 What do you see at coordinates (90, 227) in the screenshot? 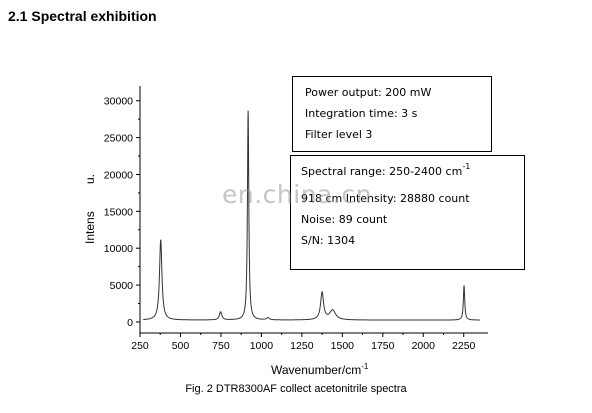
I see `y-axis-title: Intens` at bounding box center [90, 227].